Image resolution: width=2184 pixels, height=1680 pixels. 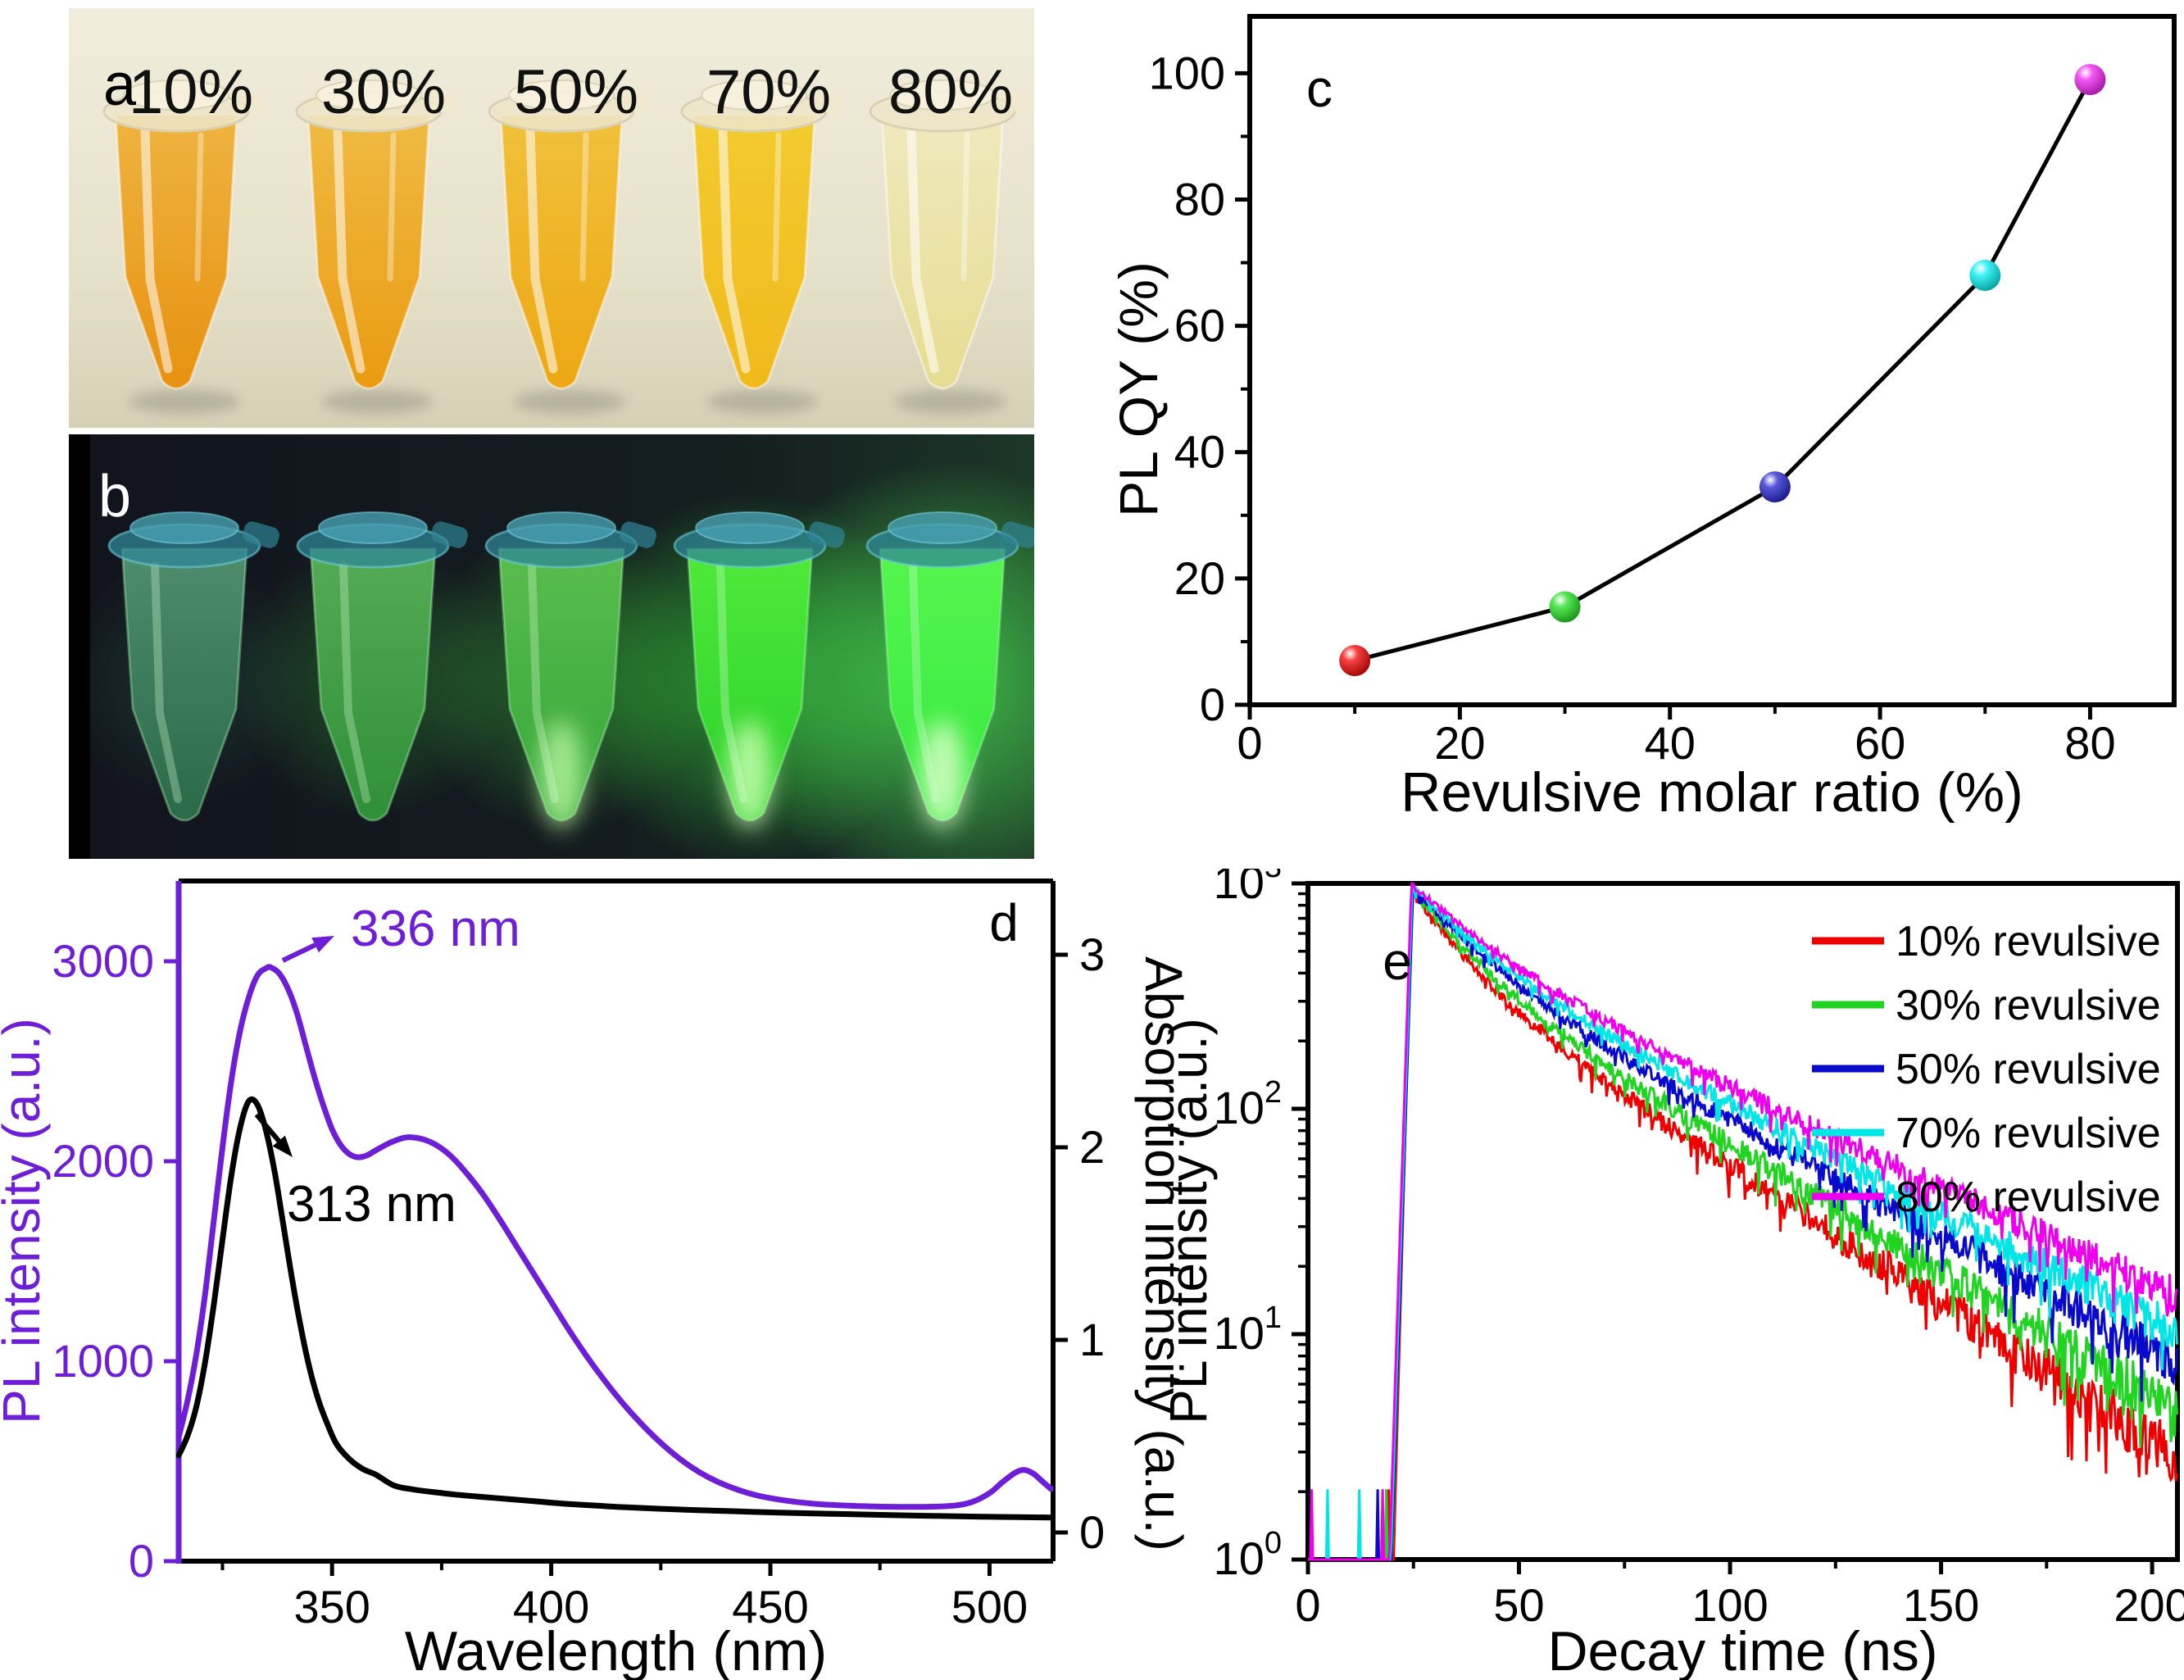 What do you see at coordinates (1161, 1253) in the screenshot?
I see `right-axis-title: Absorption intensity (a.u.)` at bounding box center [1161, 1253].